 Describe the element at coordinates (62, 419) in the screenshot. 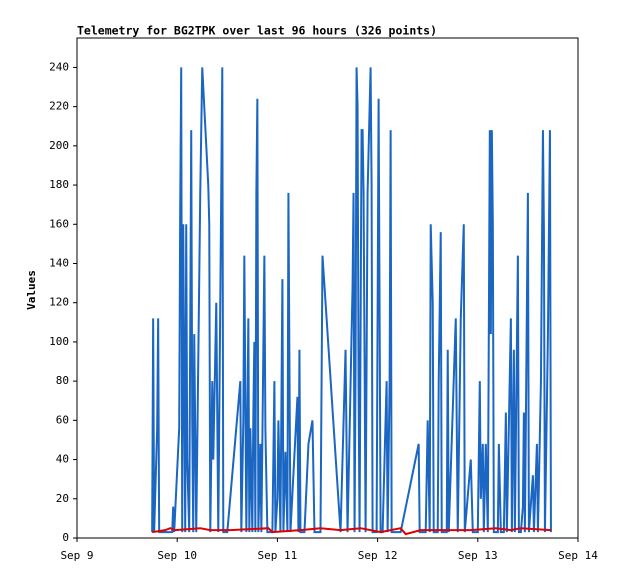

I see `y-tick-label: 60` at that location.